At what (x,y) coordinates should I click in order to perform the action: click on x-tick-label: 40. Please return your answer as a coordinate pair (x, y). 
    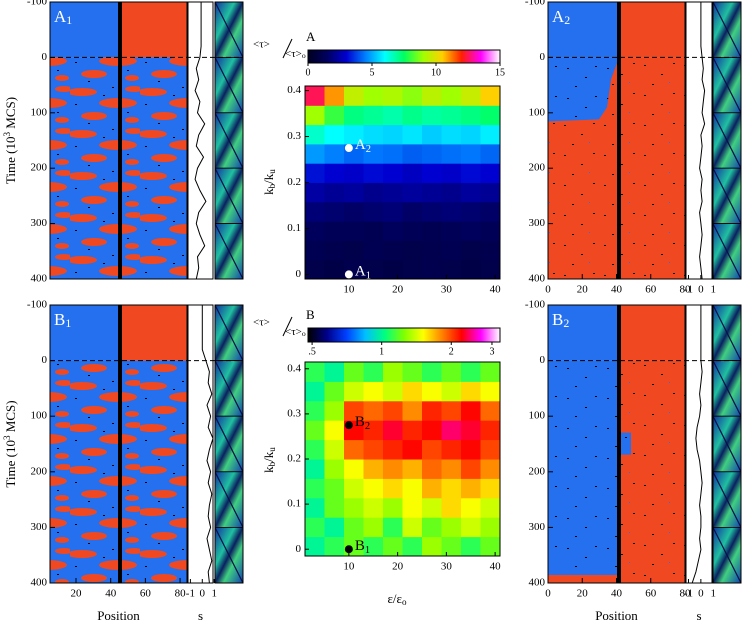
    Looking at the image, I should click on (496, 567).